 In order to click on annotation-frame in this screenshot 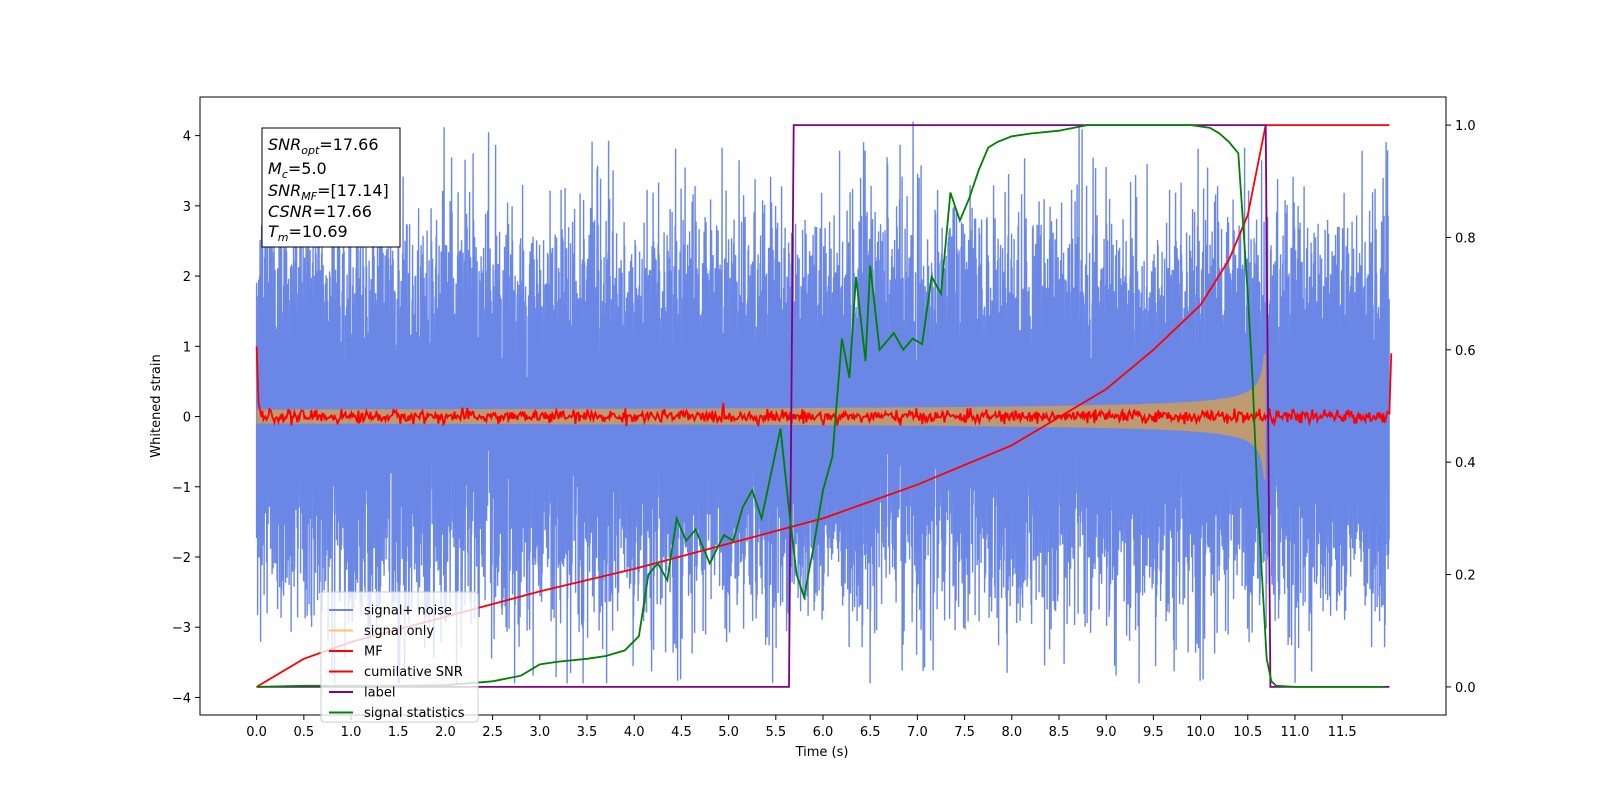, I will do `click(331, 187)`.